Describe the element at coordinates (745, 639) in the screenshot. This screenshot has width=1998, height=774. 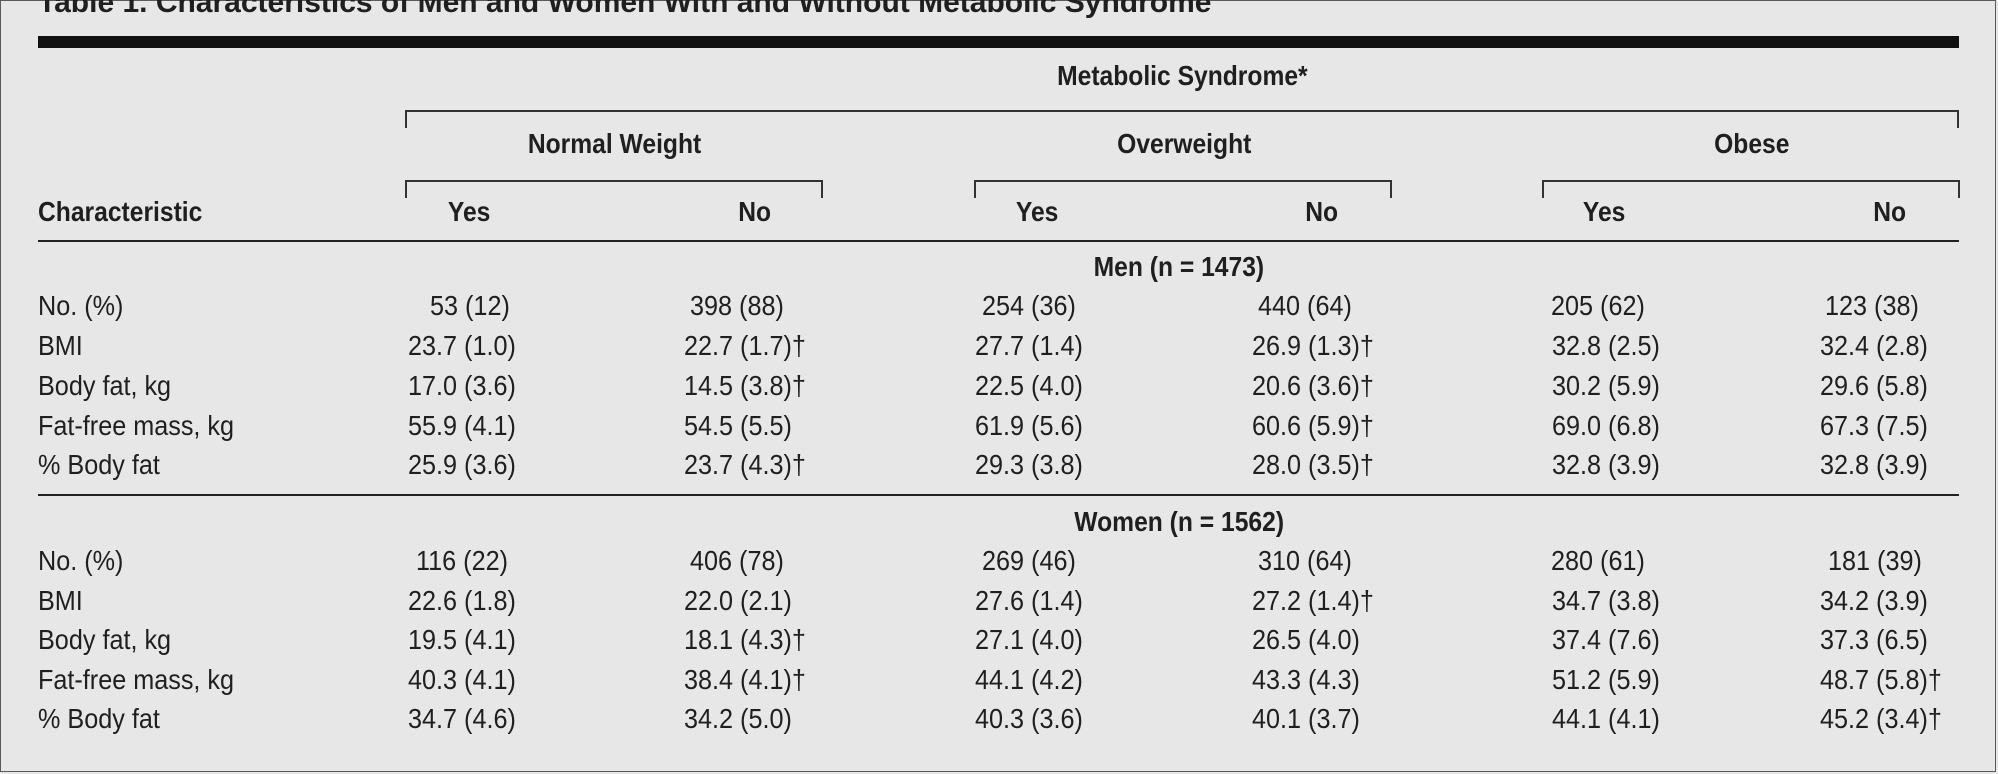
I see `cell: 18.1 (4.3)†` at that location.